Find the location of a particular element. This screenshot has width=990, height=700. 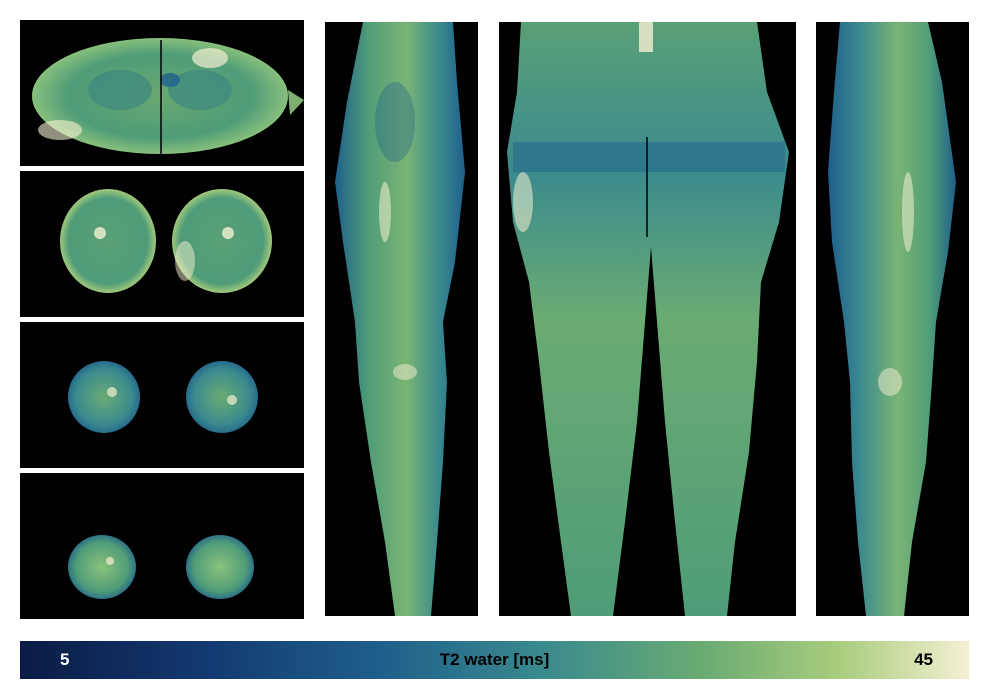

axial-slice-pelvis is located at coordinates (162, 93).